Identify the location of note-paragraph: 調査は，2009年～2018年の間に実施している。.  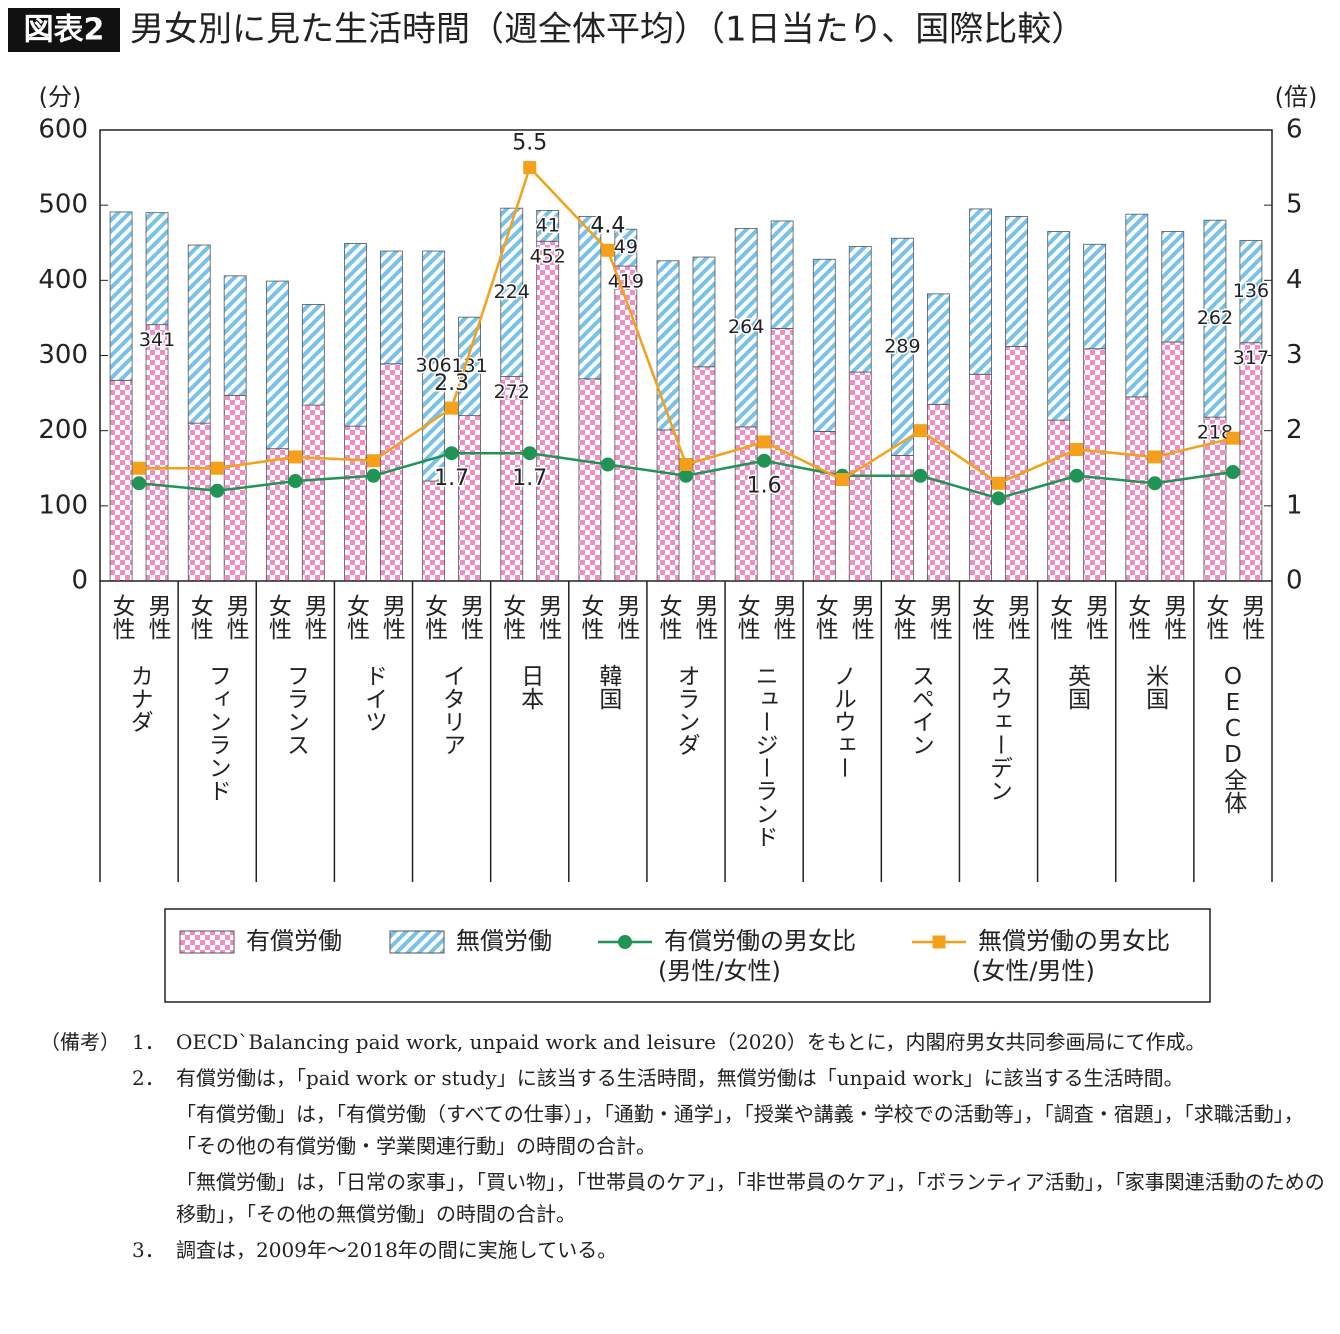
(397, 1250).